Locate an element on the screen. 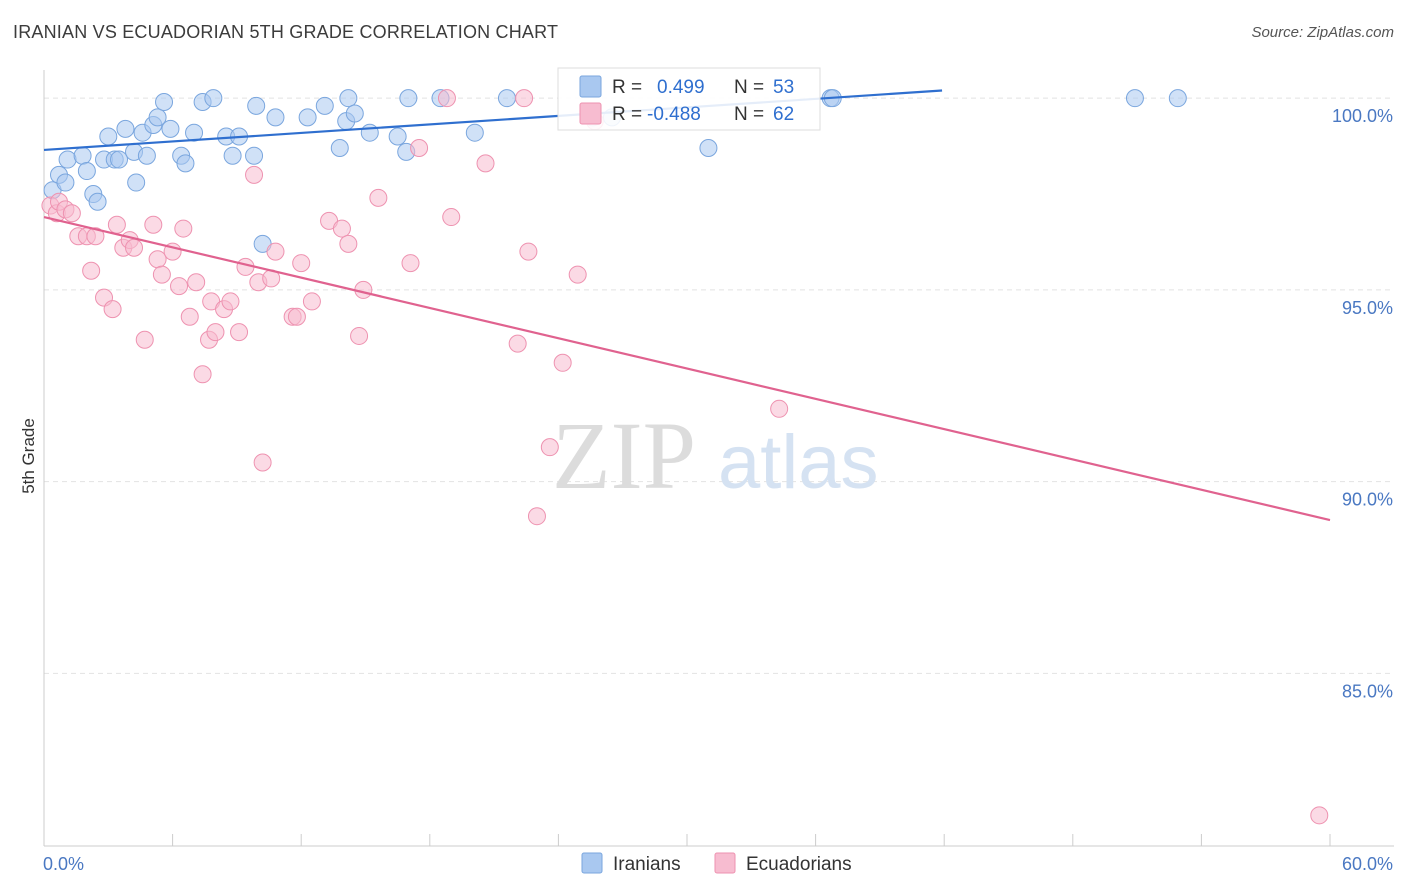 The height and width of the screenshot is (892, 1406). iranian-r-label: R = is located at coordinates (627, 87).